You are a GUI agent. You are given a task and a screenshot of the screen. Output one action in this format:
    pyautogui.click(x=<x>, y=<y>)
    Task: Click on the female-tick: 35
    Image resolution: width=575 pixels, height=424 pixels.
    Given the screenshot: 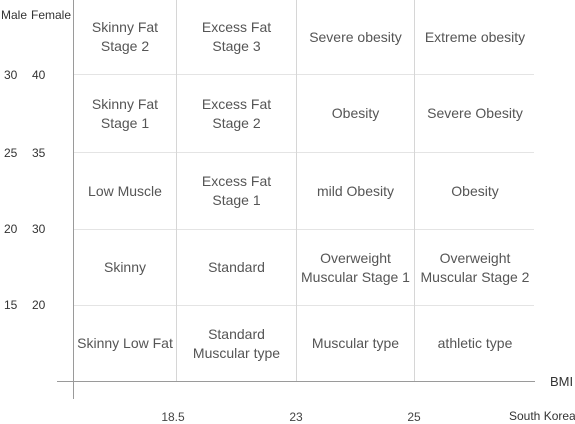 What is the action you would take?
    pyautogui.click(x=39, y=153)
    